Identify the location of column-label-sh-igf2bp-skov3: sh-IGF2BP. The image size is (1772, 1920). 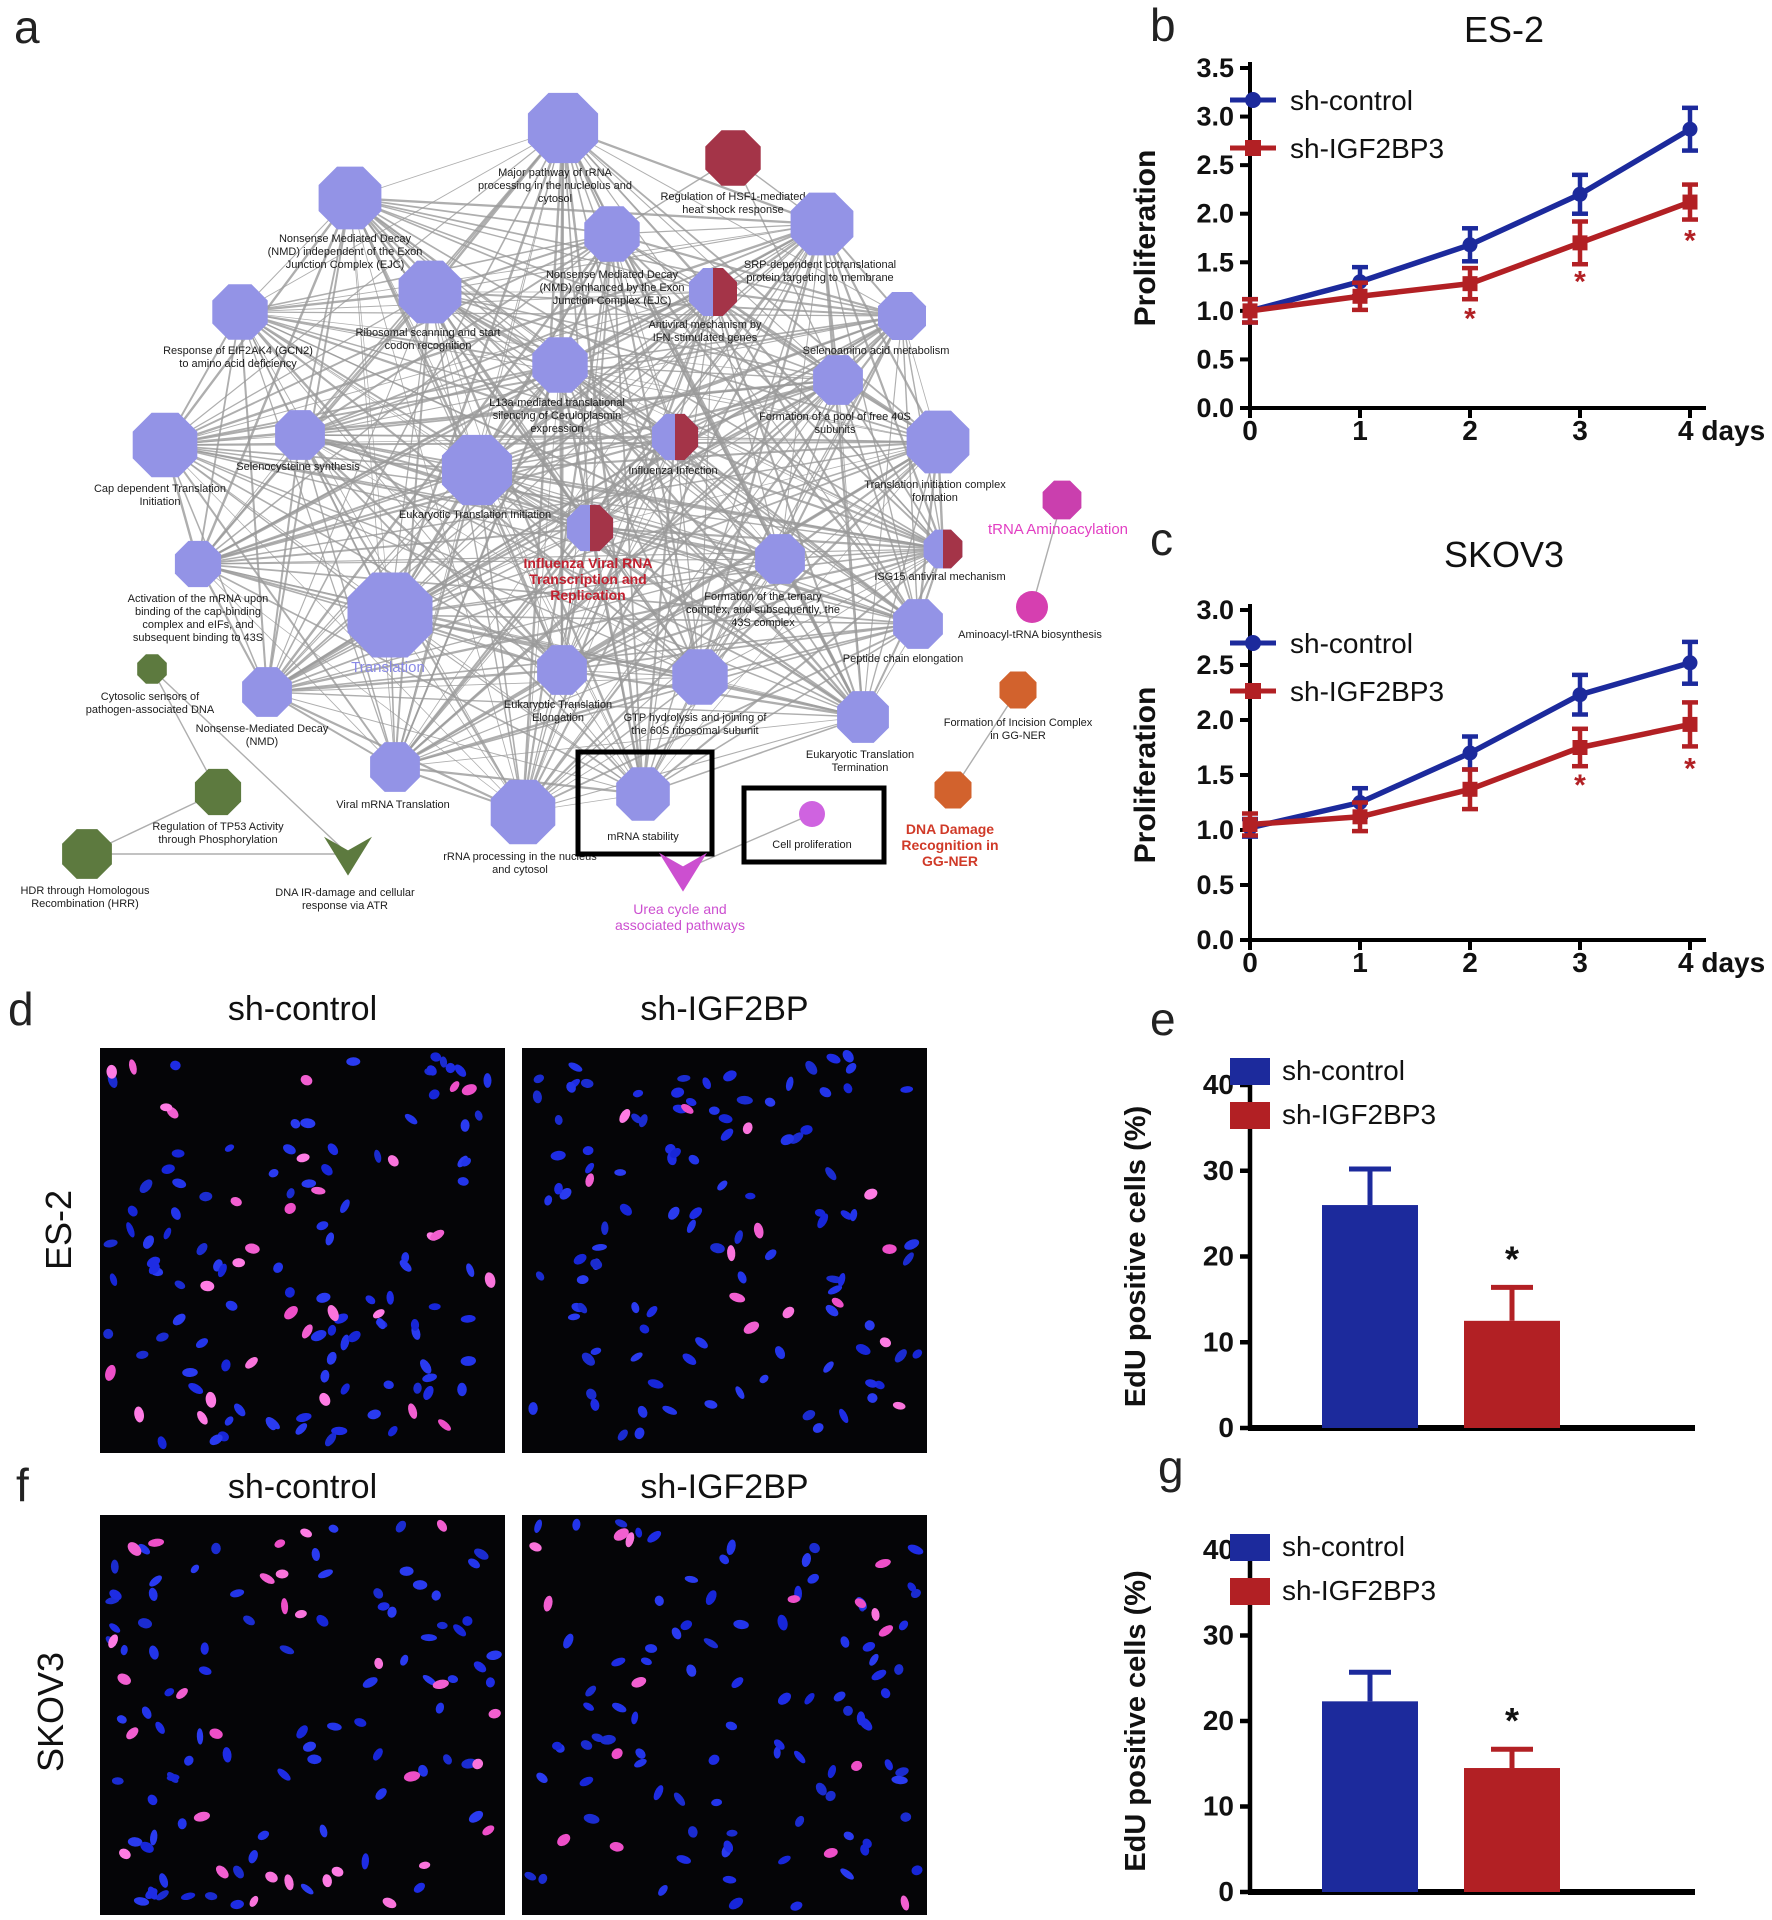
(724, 1487).